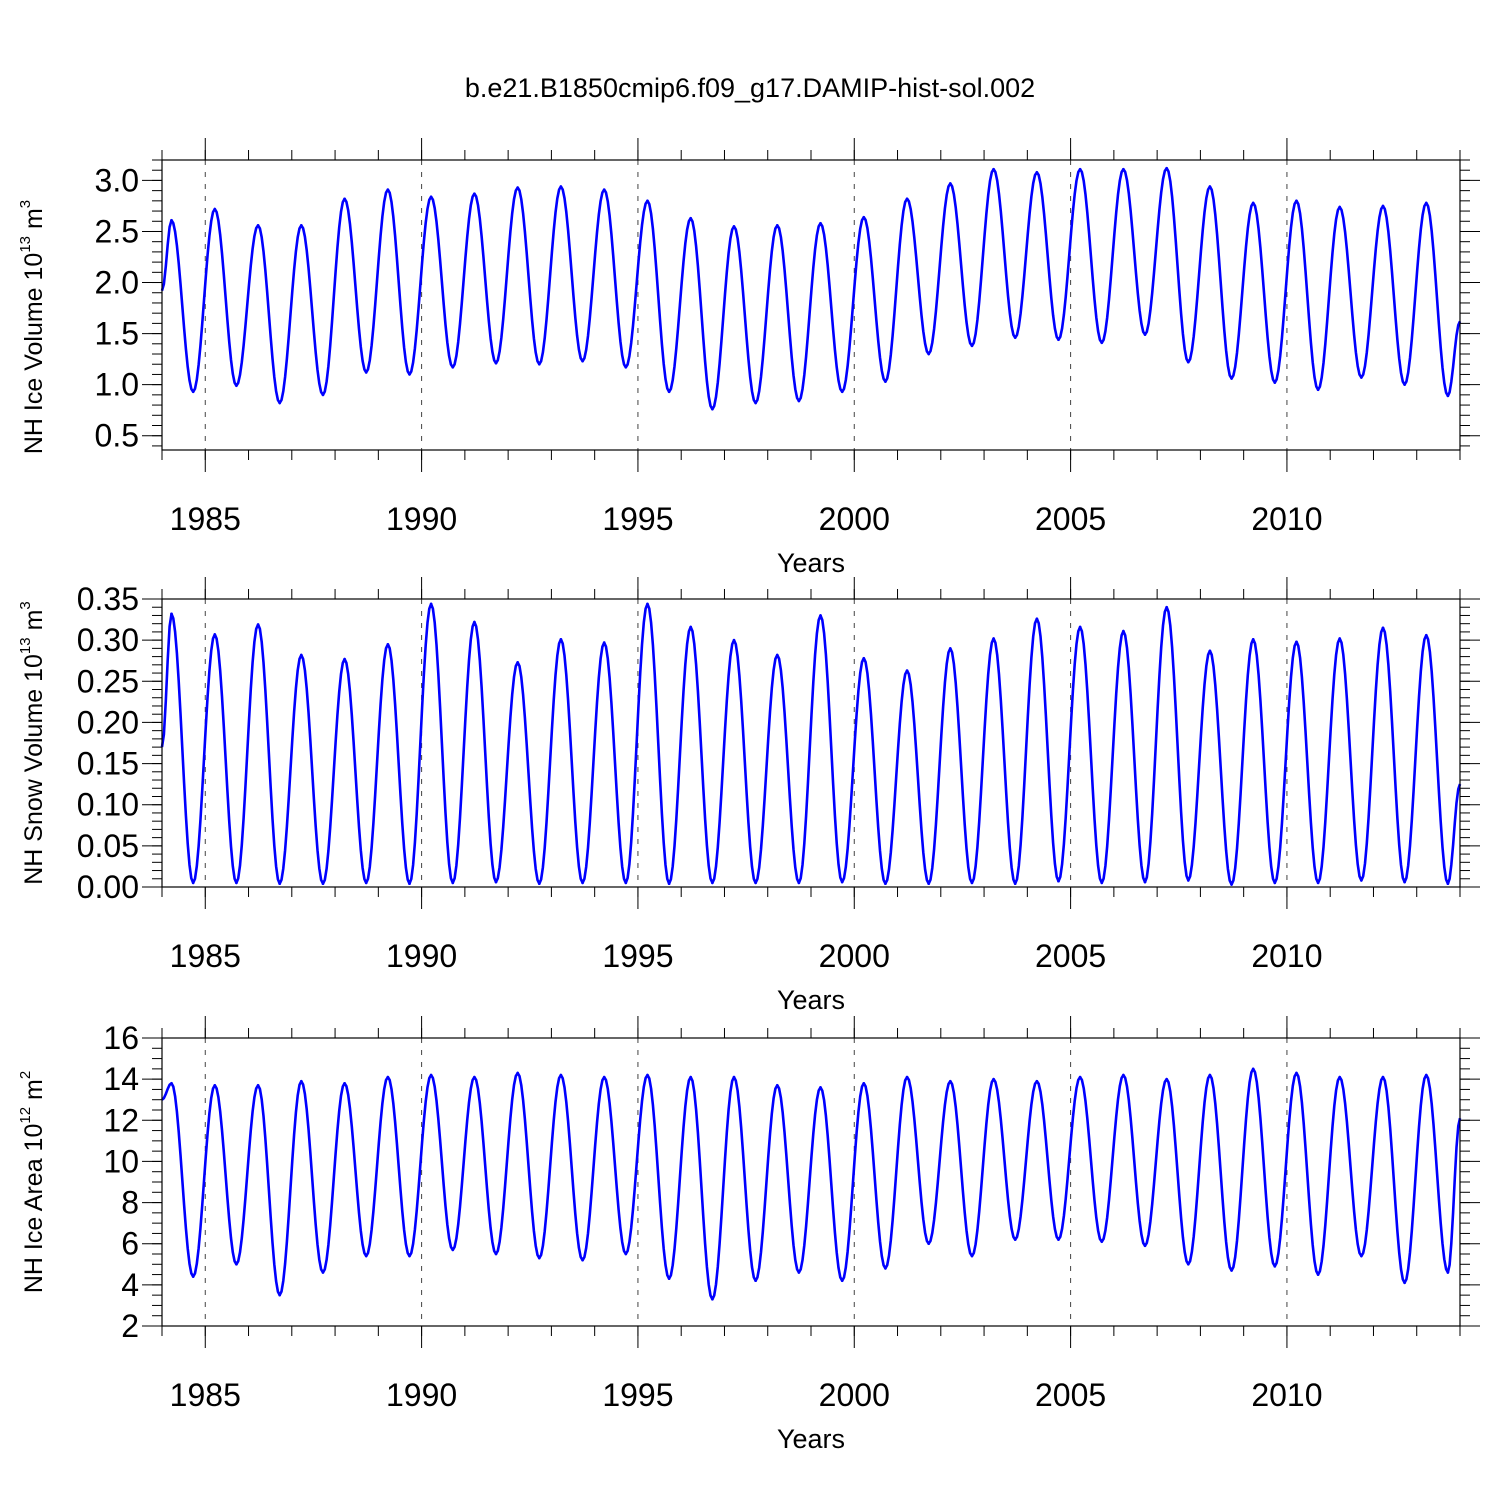 This screenshot has height=1500, width=1500. I want to click on y-axis-label-main: NH Ice Volume 10, so click(34, 354).